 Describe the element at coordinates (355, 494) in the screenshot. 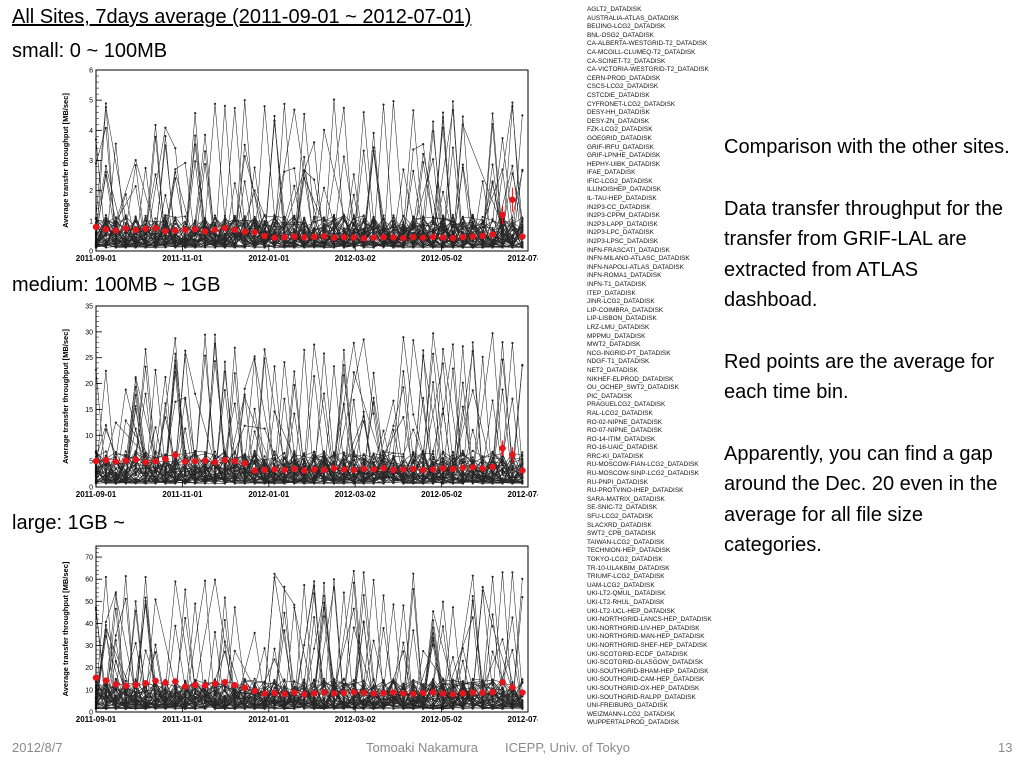

I see `x-tick-label: 2012-03-02` at that location.